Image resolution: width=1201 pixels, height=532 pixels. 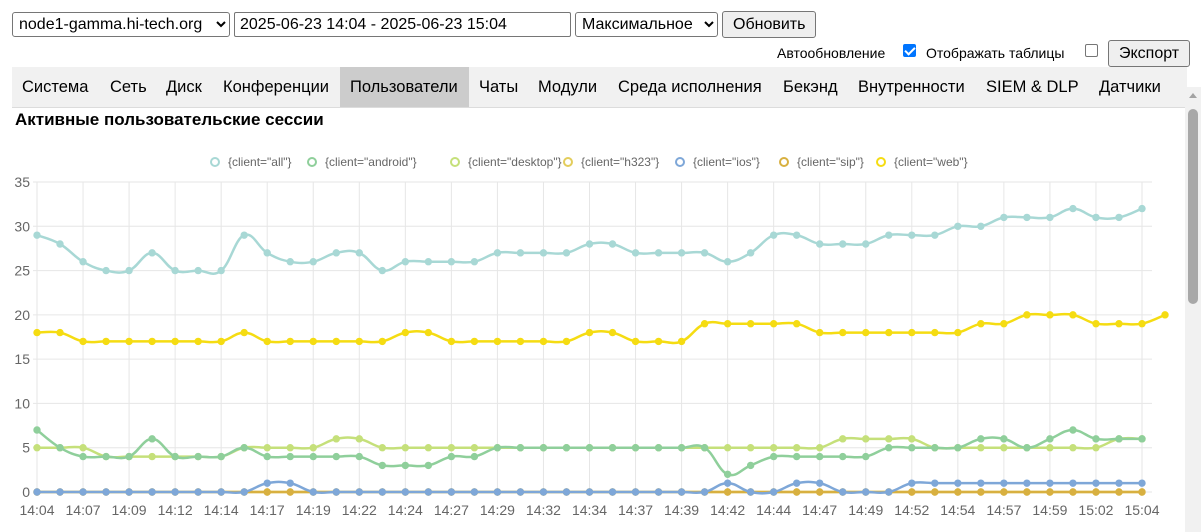 I want to click on tab-internals: Внутренности, so click(x=911, y=87).